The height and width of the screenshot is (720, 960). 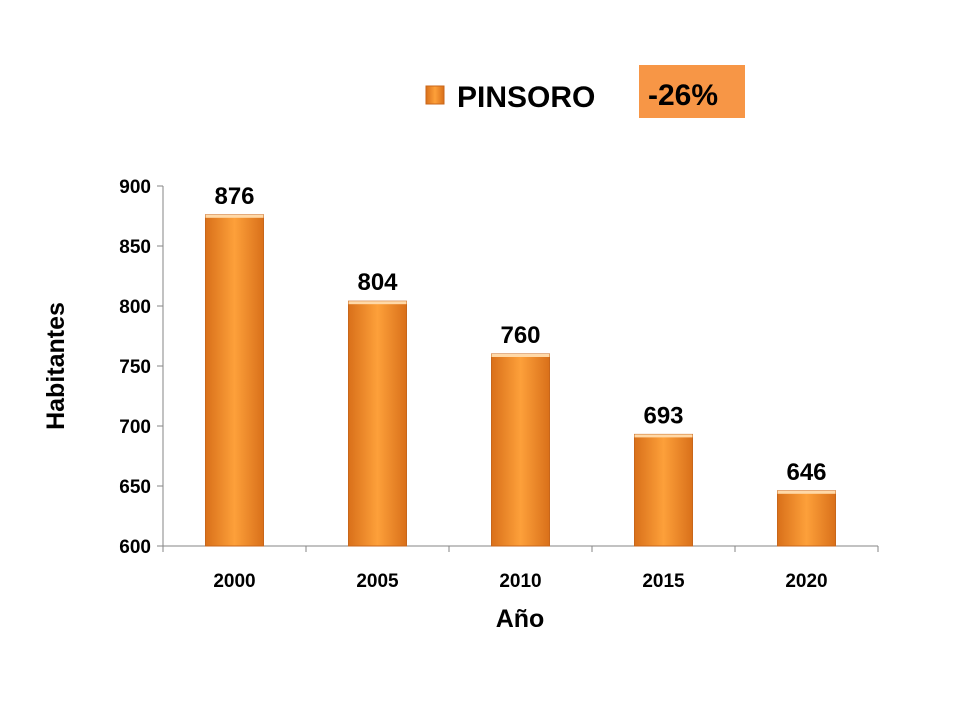 What do you see at coordinates (683, 95) in the screenshot?
I see `badge-text: -26%` at bounding box center [683, 95].